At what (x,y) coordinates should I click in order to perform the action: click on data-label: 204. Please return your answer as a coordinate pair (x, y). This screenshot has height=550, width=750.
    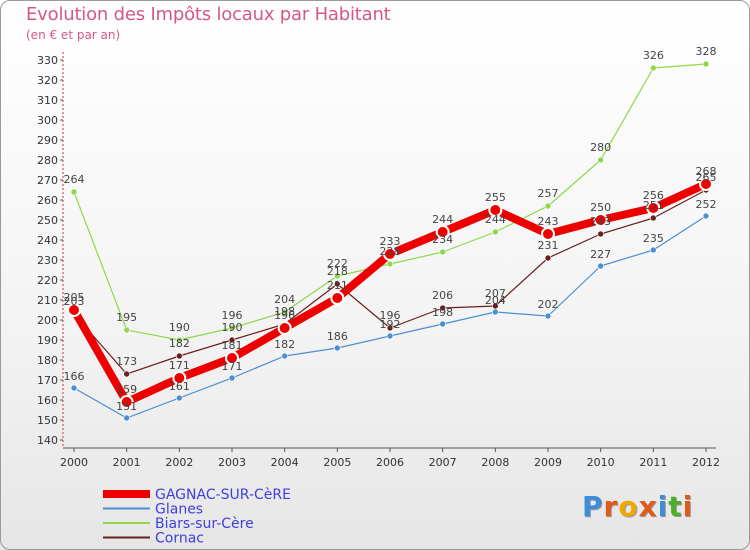
    Looking at the image, I should click on (284, 299).